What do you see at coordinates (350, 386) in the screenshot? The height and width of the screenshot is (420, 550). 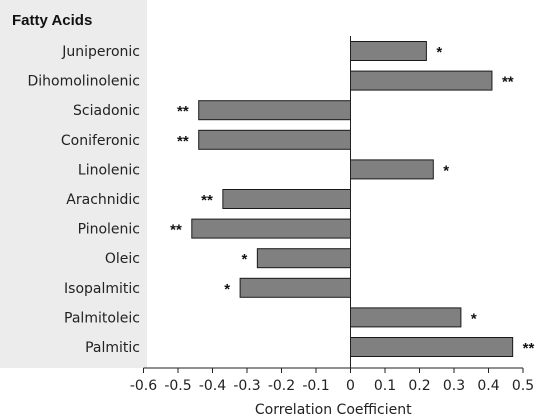 I see `x-tick-label: 0` at bounding box center [350, 386].